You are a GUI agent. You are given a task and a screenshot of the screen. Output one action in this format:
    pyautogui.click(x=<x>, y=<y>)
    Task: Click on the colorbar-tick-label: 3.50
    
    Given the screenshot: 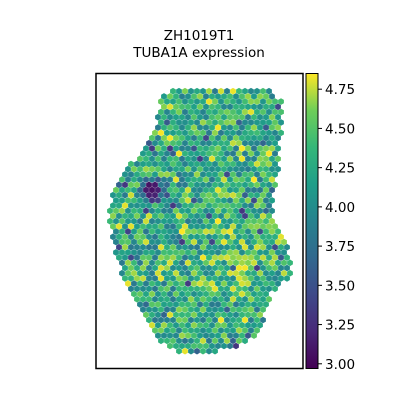 What is the action you would take?
    pyautogui.click(x=340, y=286)
    